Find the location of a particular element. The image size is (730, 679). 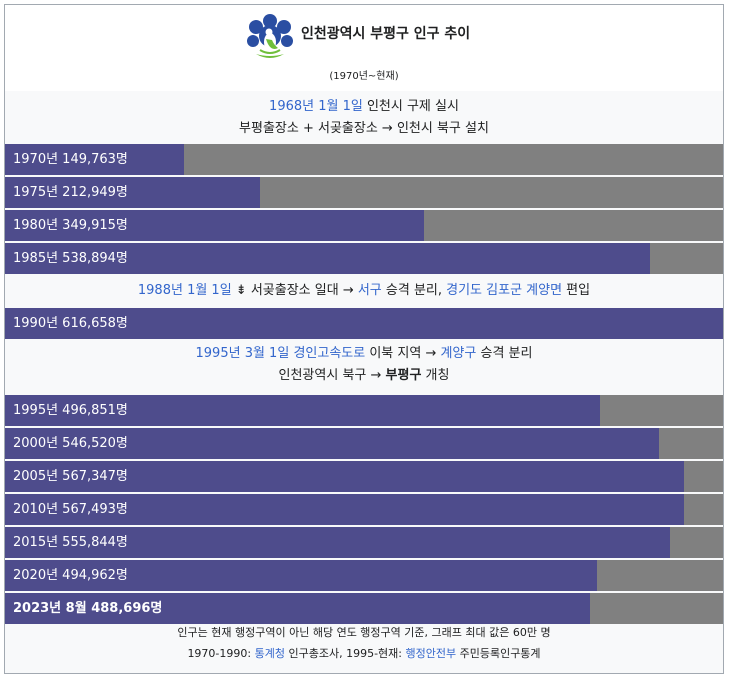

bar-label: 2010년 567,493명 is located at coordinates (70, 509).